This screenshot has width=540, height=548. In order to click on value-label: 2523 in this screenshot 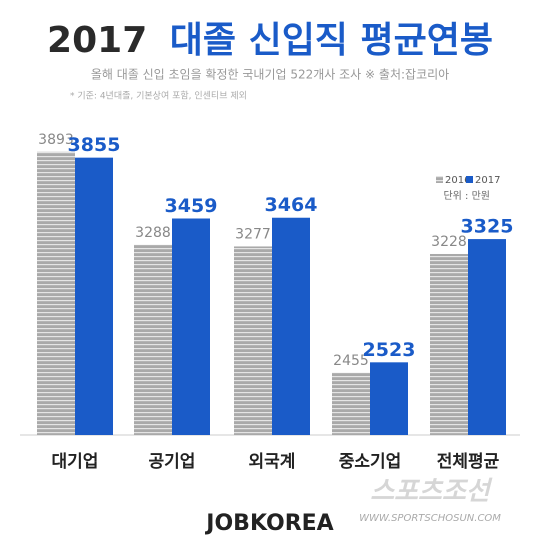, I will do `click(389, 350)`.